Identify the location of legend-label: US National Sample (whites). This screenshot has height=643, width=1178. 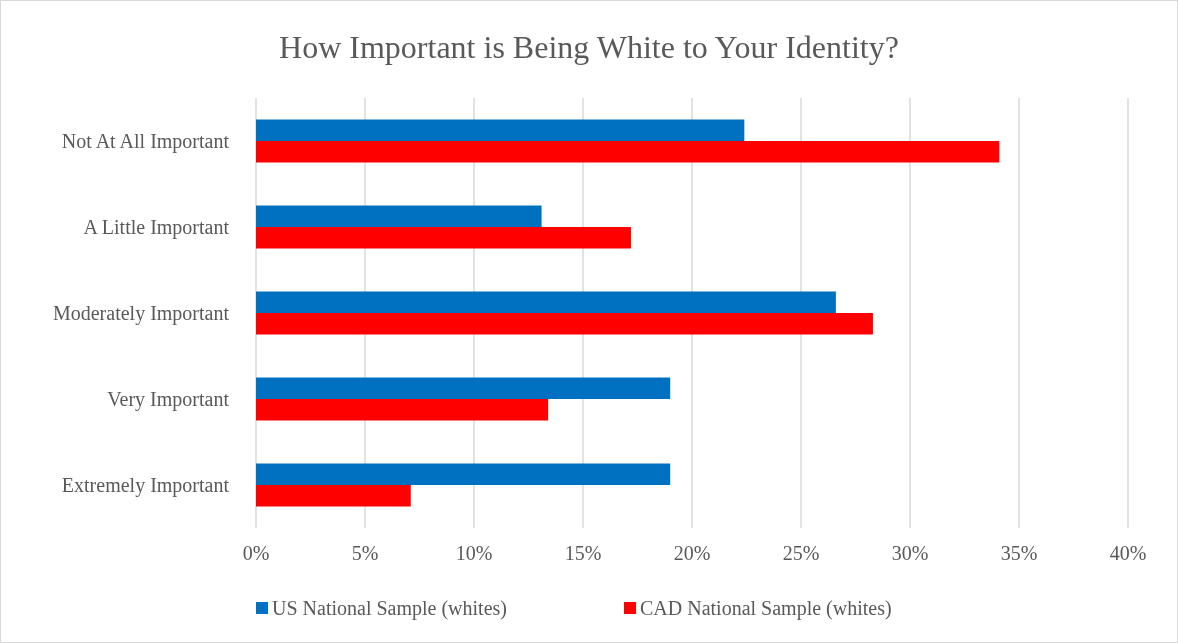
(389, 608).